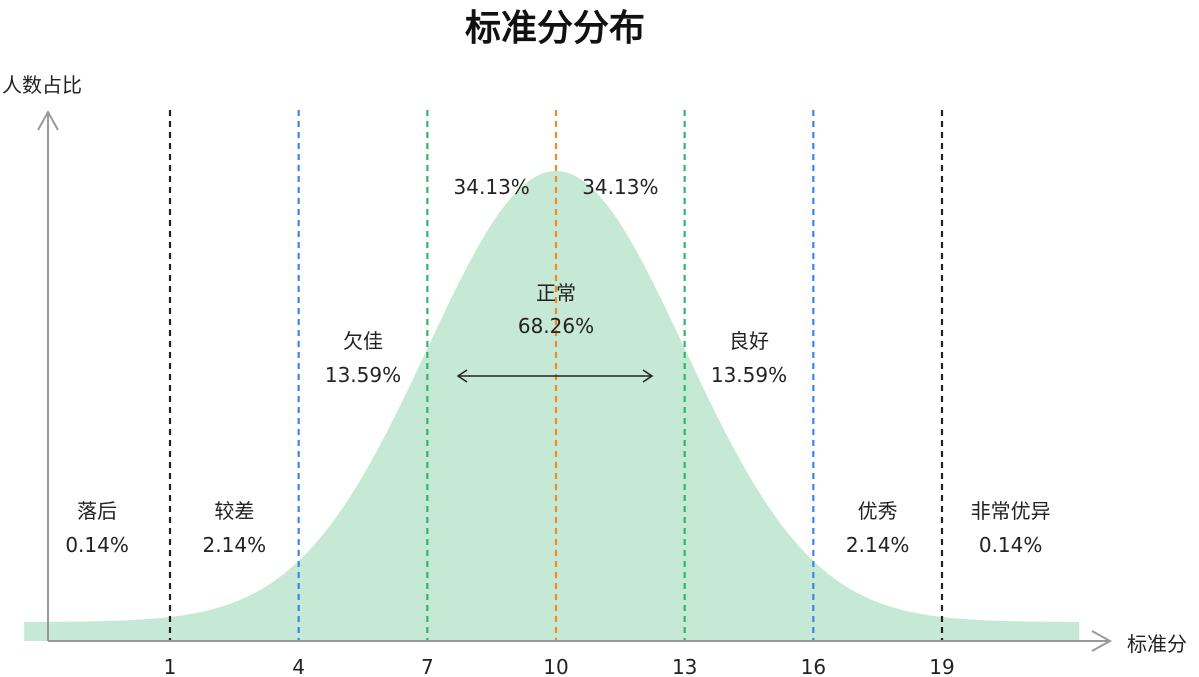  What do you see at coordinates (556, 326) in the screenshot?
I see `center-region-value: 68.26%` at bounding box center [556, 326].